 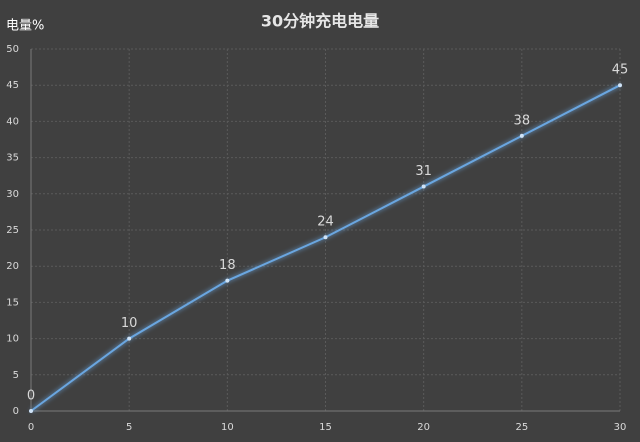 I want to click on y-axis-label: 电量%, so click(x=25, y=26).